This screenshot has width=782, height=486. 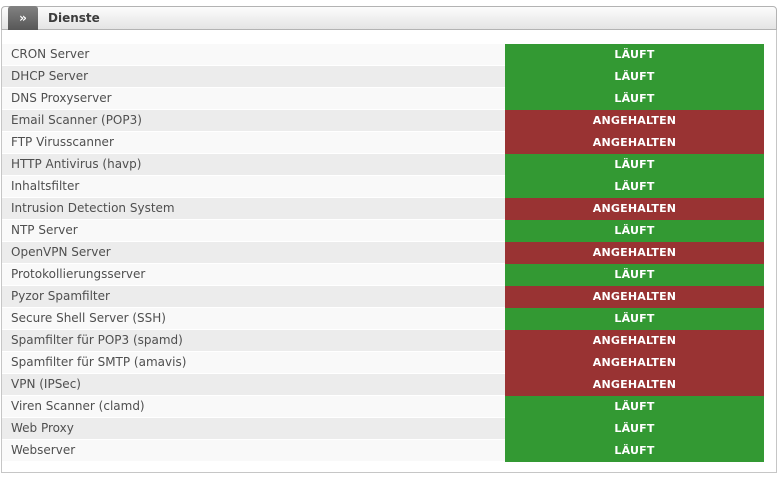 I want to click on service-name: Spamfilter für POP3 (spamd), so click(x=253, y=341).